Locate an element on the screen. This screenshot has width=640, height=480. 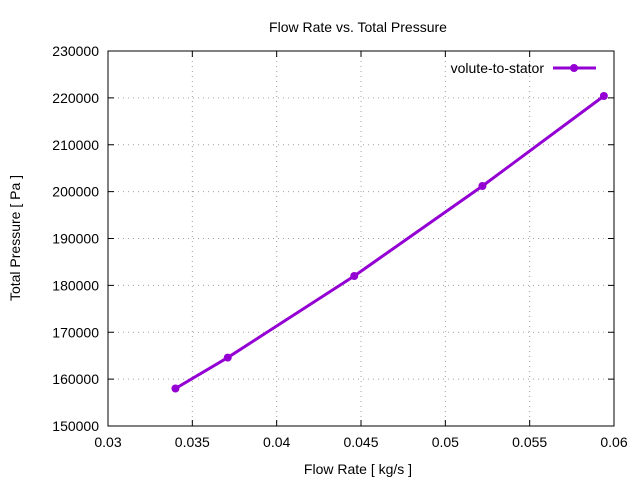
x-tick-label: 0.055 is located at coordinates (529, 442).